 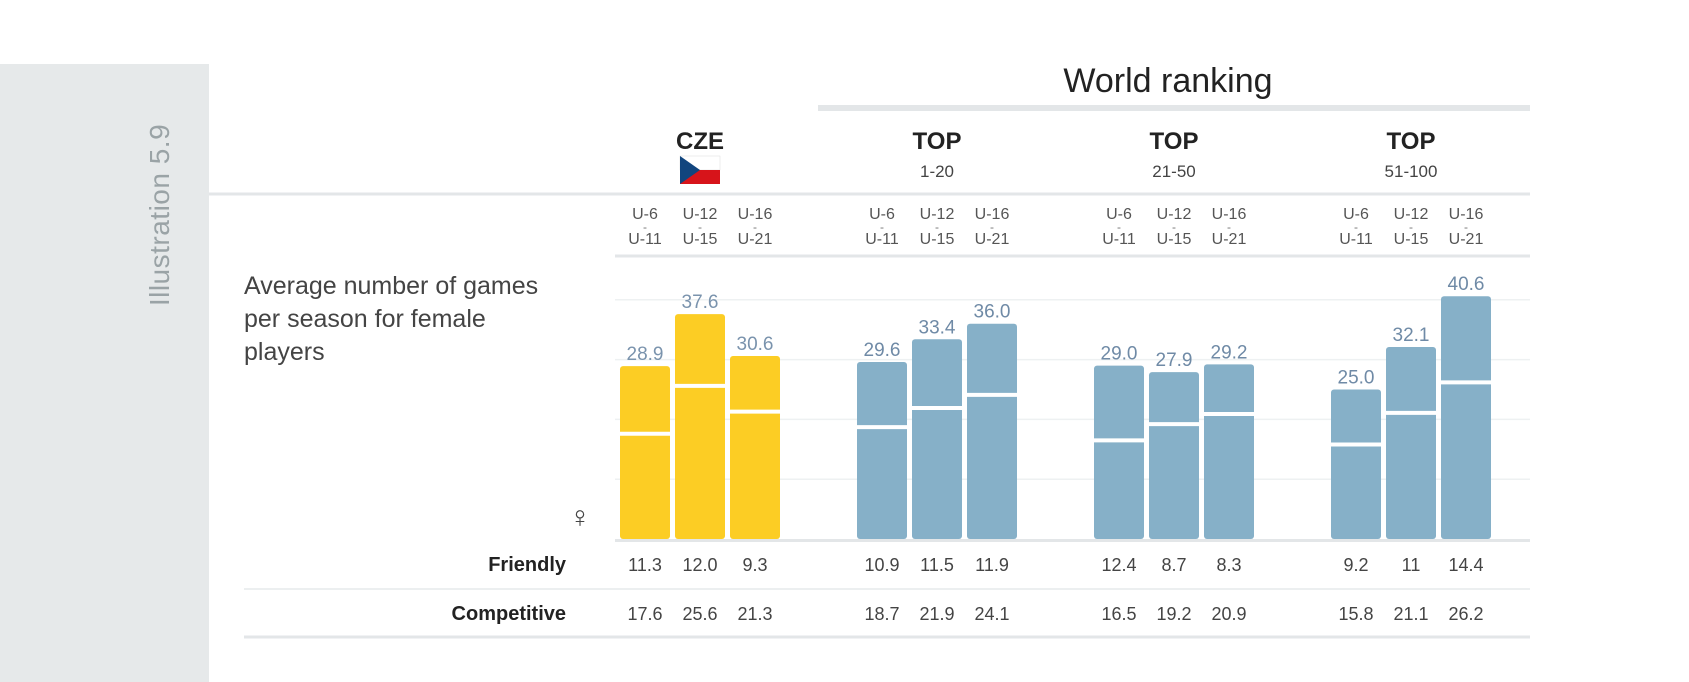 I want to click on group-subtitle: 51-100, so click(x=1411, y=171).